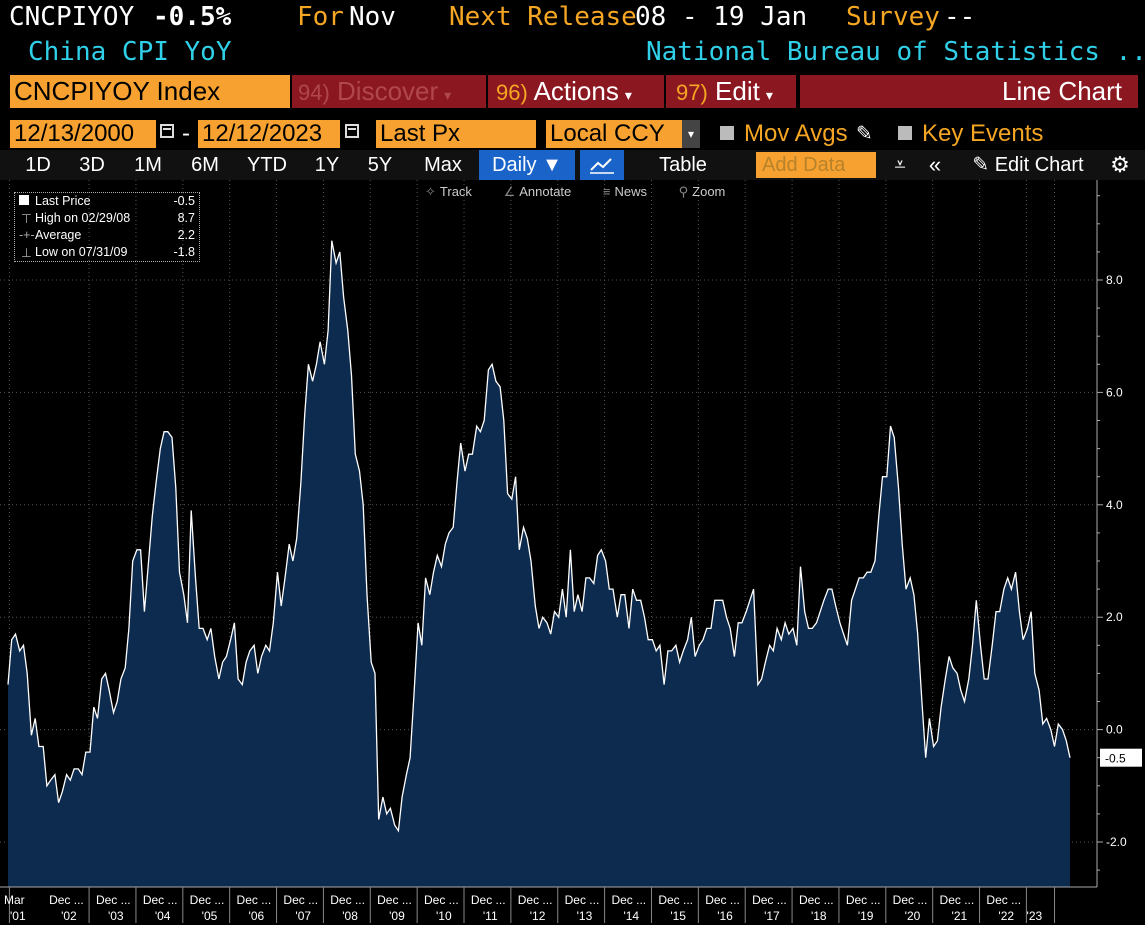 The image size is (1145, 925). Describe the element at coordinates (537, 191) in the screenshot. I see `annotate-tool: ∠ Annotate` at that location.